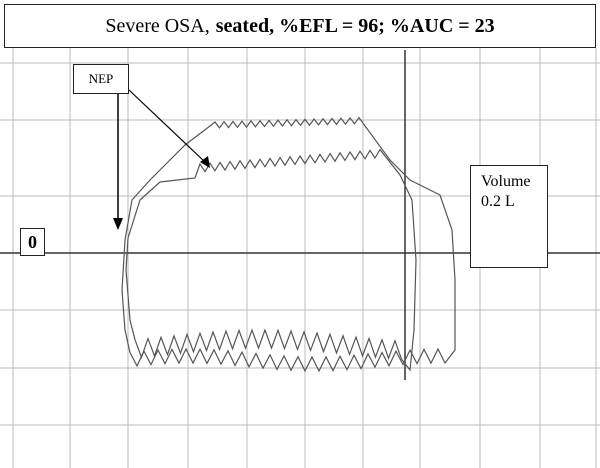 This screenshot has height=468, width=600. I want to click on title-bold: seated, %EFL = 96; %AUC = 23, so click(355, 25).